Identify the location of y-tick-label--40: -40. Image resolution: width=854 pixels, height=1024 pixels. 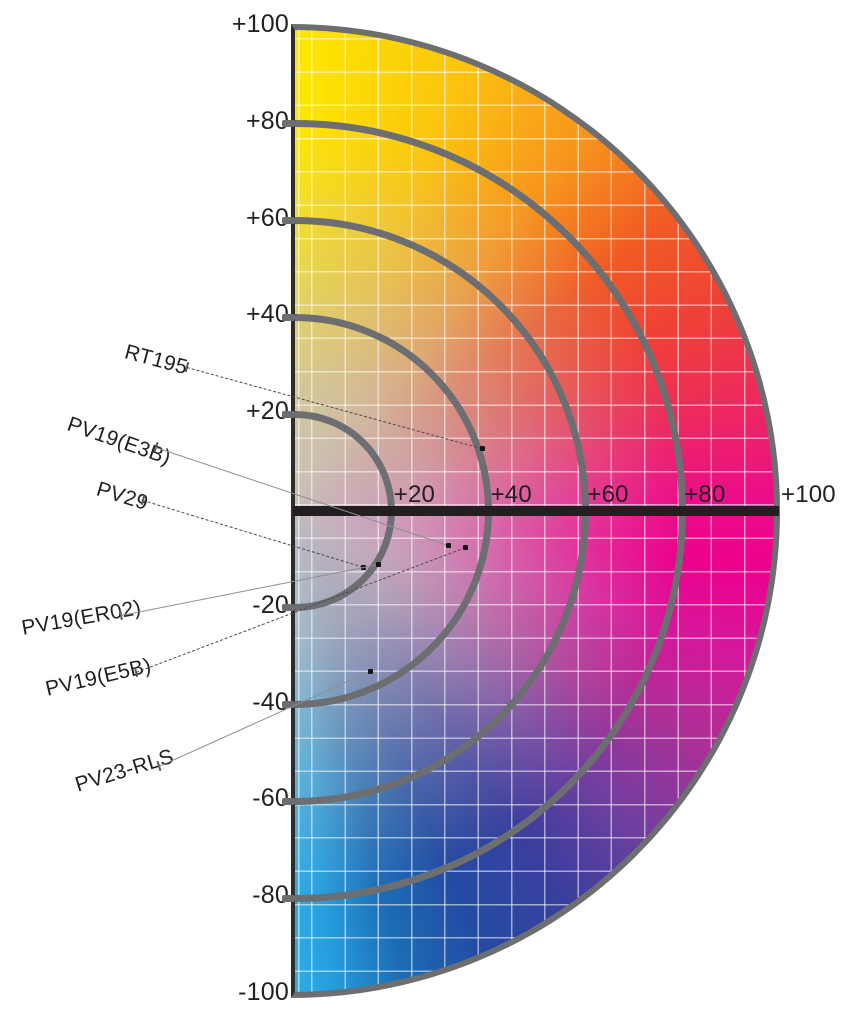
(270, 701).